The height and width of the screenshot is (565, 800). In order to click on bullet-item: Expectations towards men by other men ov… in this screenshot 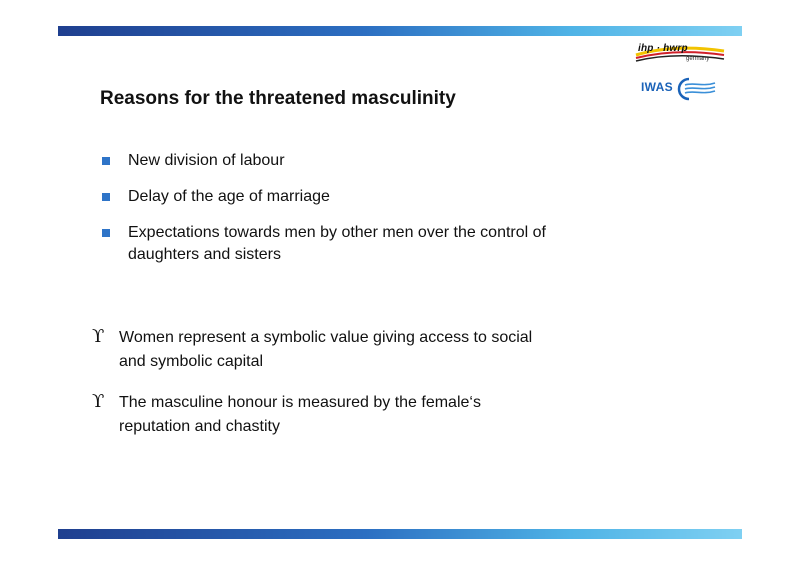, I will do `click(382, 244)`.